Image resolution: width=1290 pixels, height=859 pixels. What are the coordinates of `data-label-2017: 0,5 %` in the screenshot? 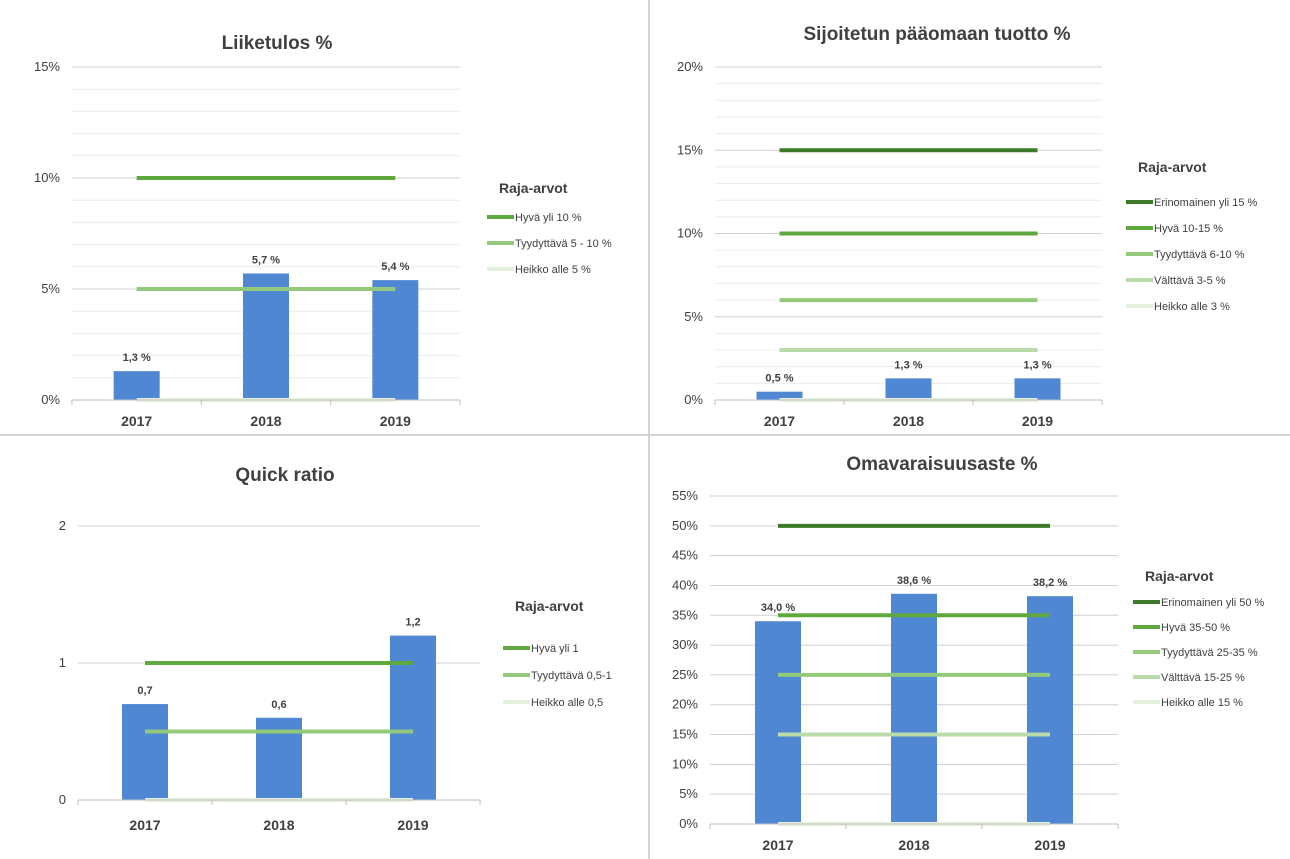 It's located at (779, 379).